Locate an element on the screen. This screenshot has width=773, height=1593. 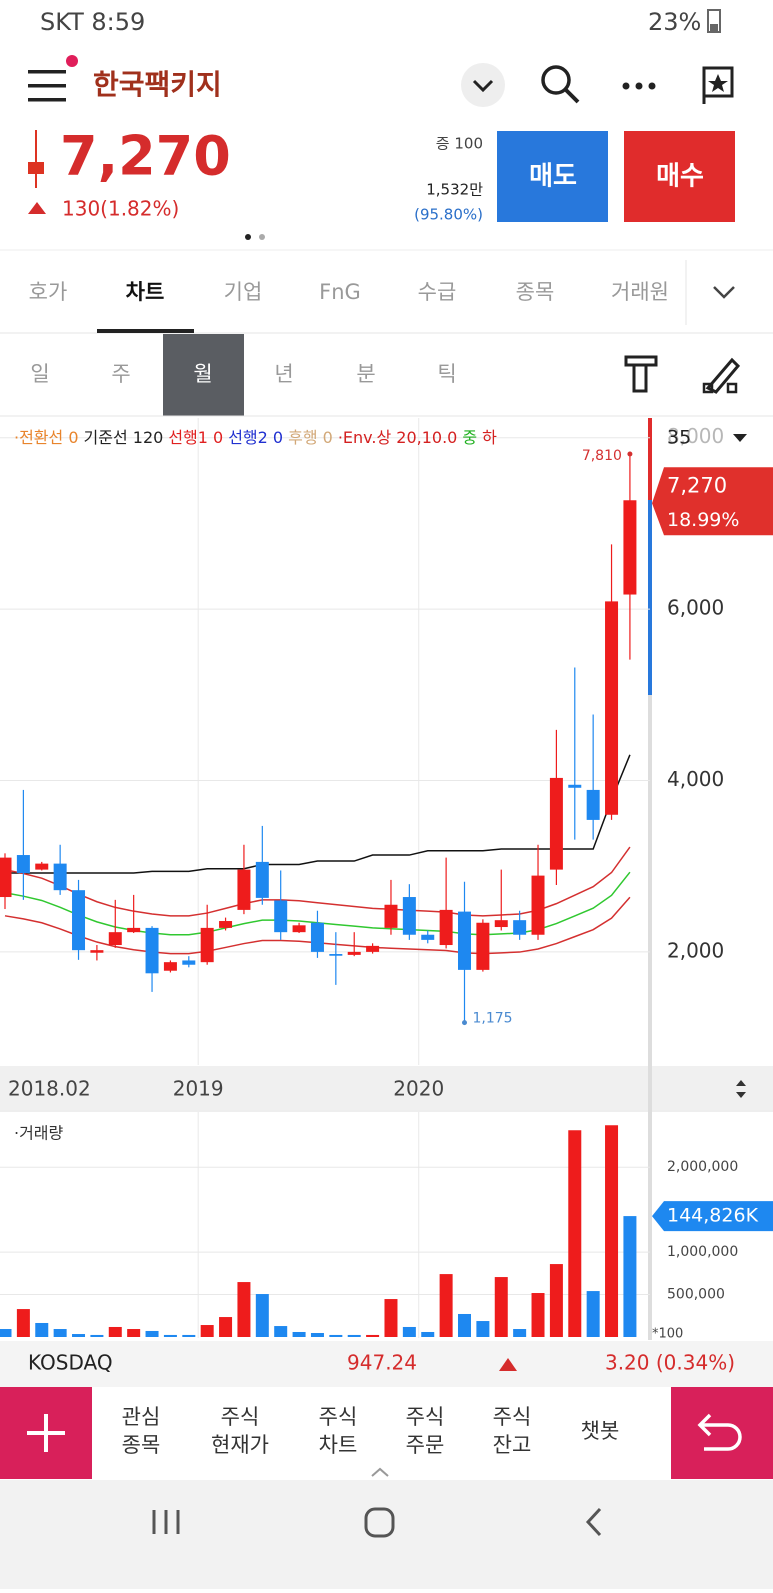
buy-button is located at coordinates (679, 176).